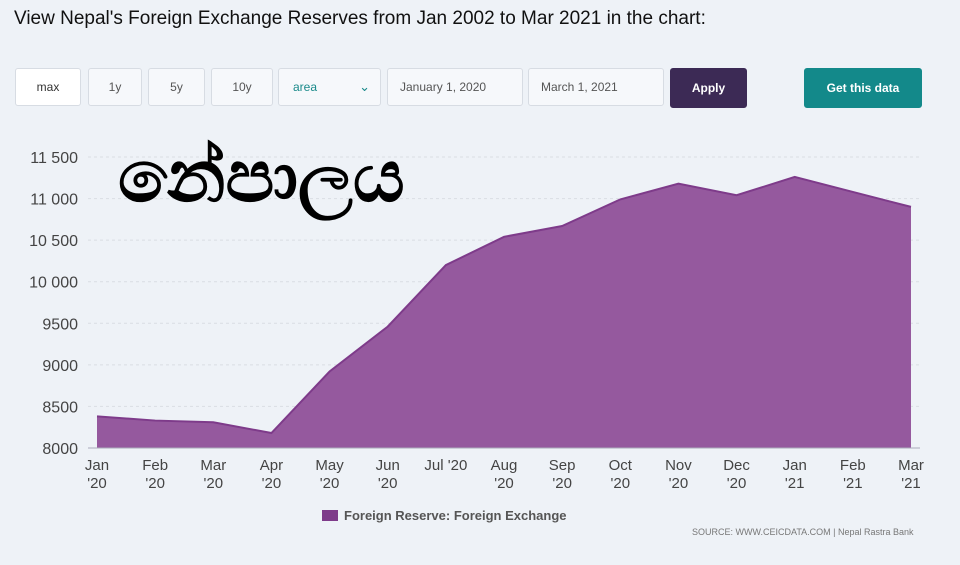  What do you see at coordinates (621, 465) in the screenshot?
I see `x-tick-label: Oct` at bounding box center [621, 465].